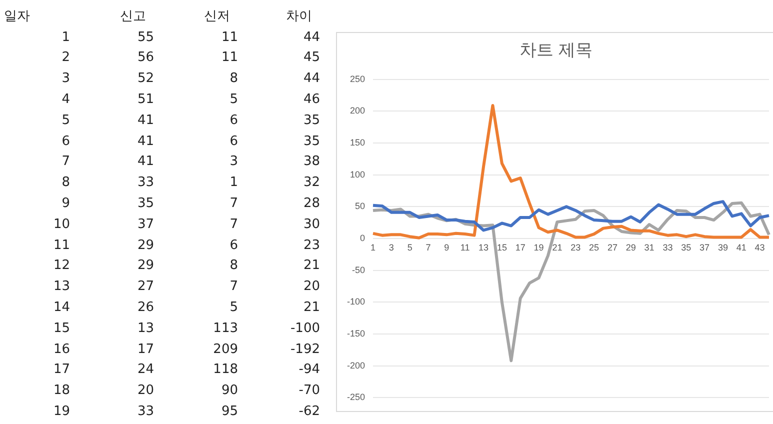  I want to click on data-label: -192, so click(305, 349).